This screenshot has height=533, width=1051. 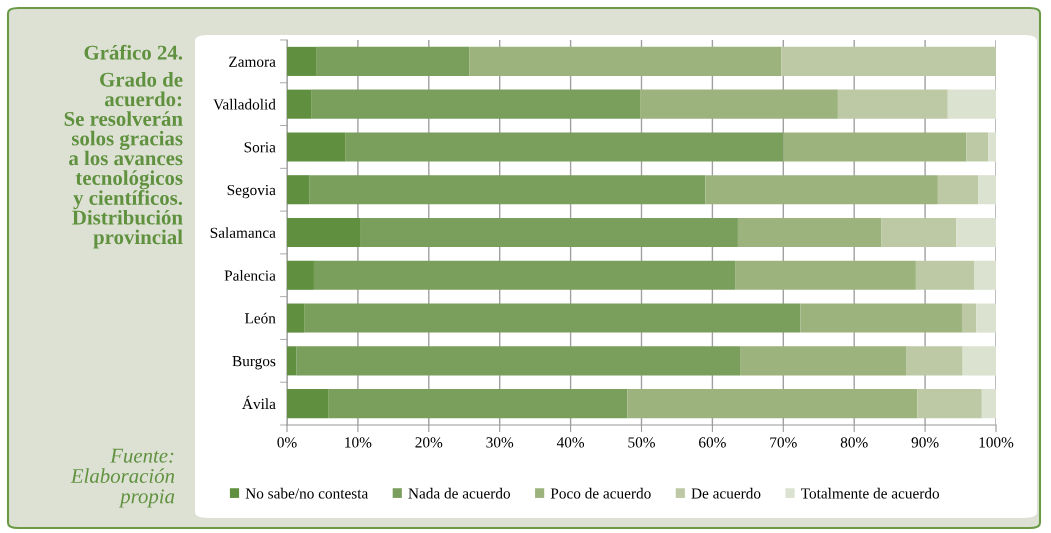 What do you see at coordinates (307, 493) in the screenshot?
I see `legend-label: No sabe/no contesta` at bounding box center [307, 493].